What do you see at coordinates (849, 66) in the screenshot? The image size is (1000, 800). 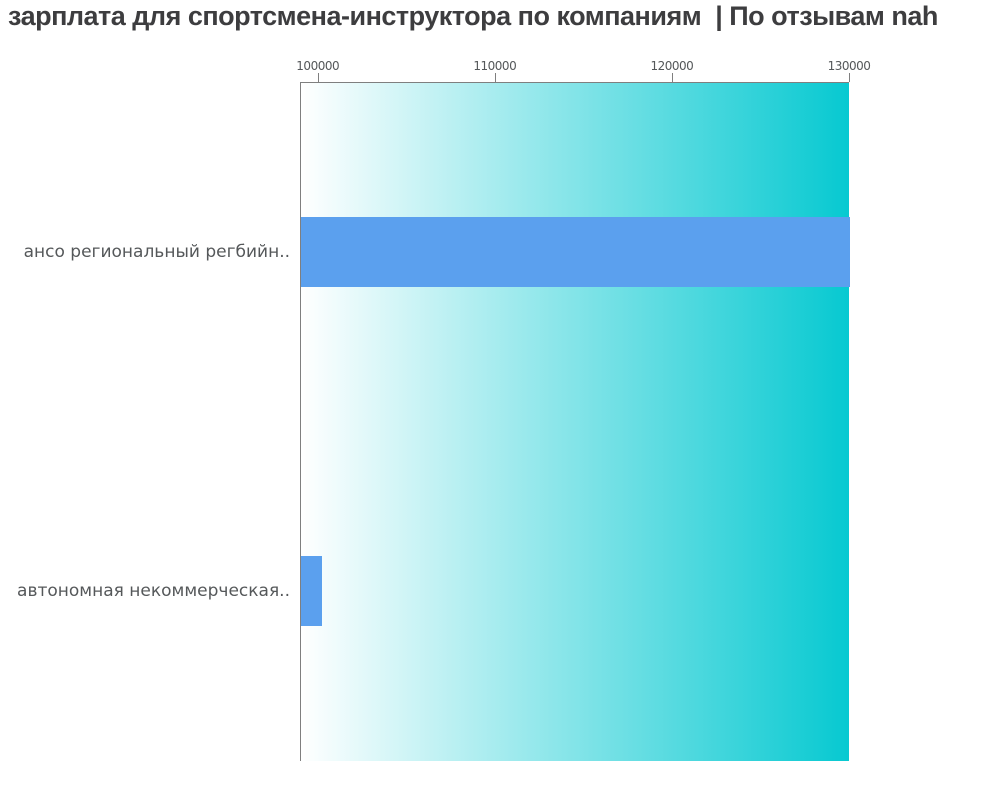 I see `x-tick-label: 130000` at bounding box center [849, 66].